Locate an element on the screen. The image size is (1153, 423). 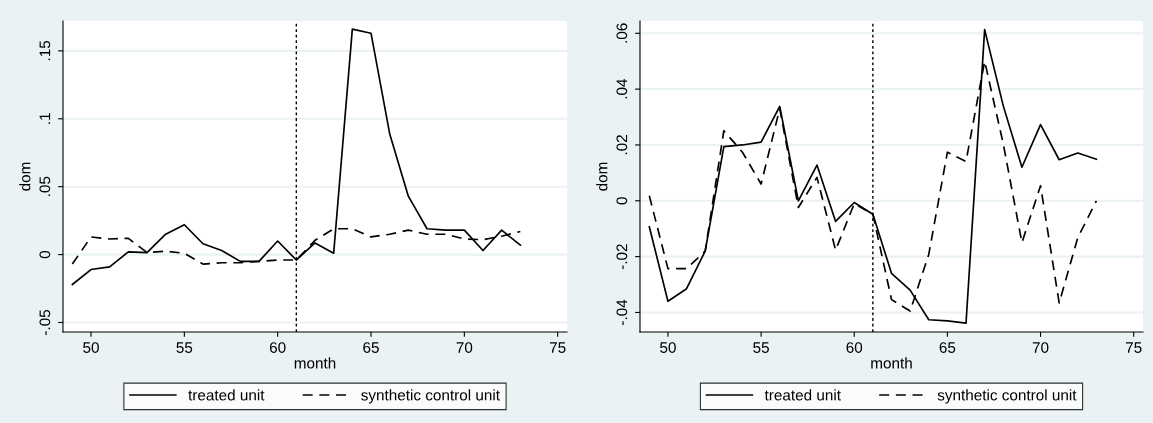
y-tick-label: .05 is located at coordinates (45, 186).